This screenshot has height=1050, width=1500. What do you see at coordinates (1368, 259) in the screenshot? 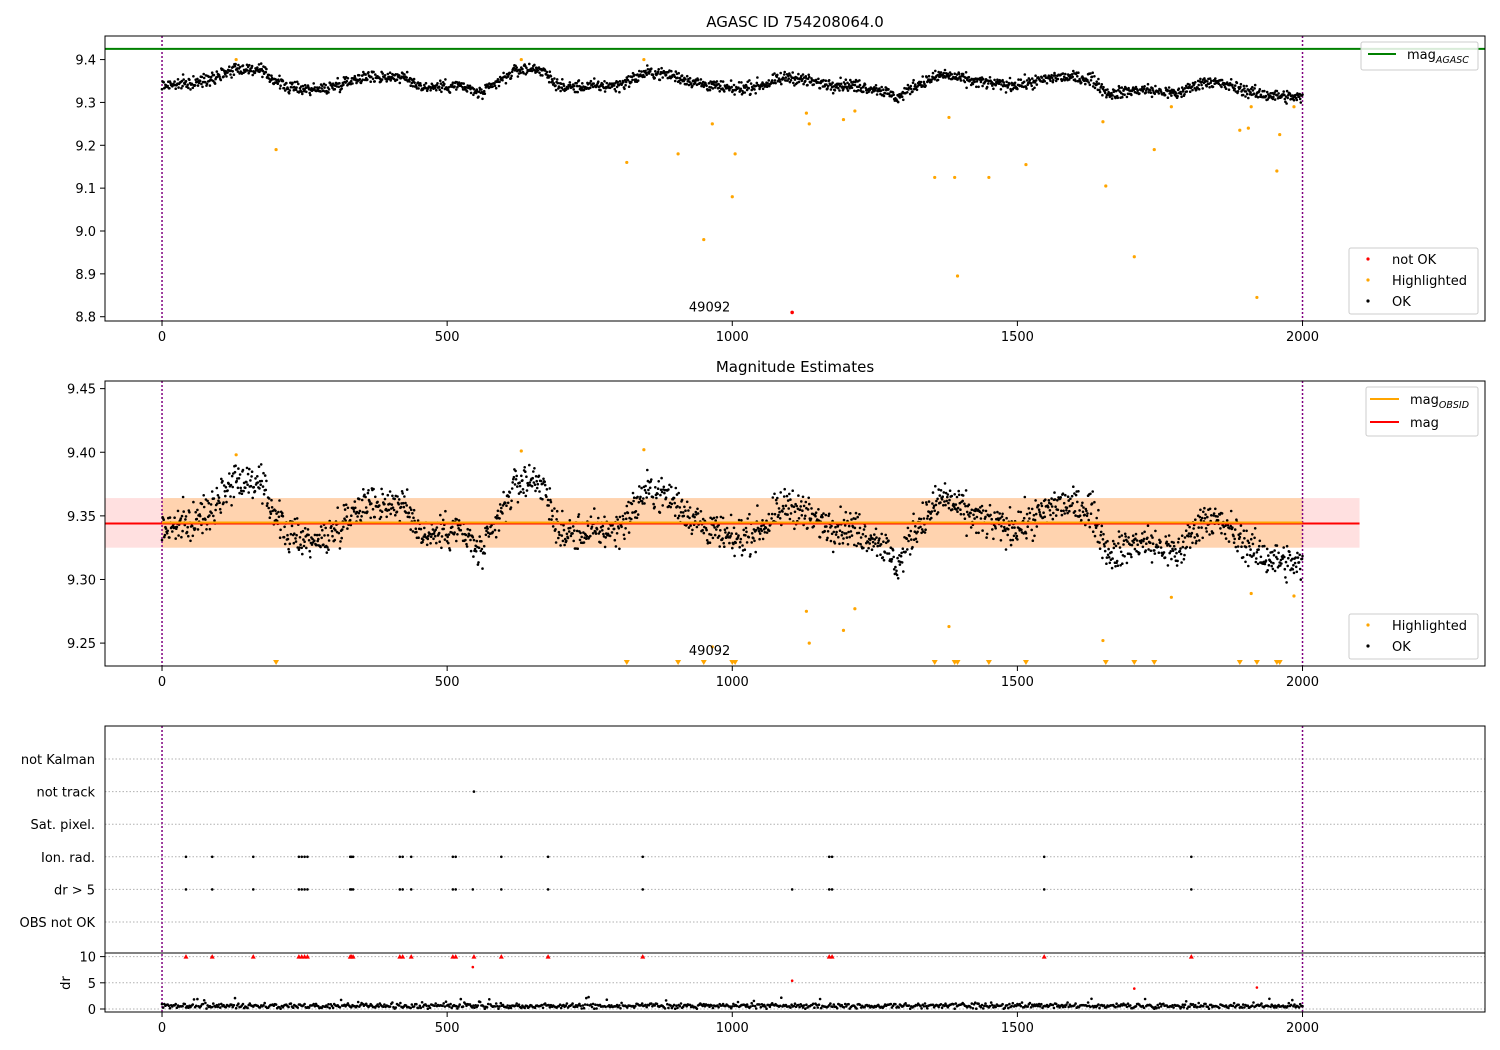
I see `legend-marker-not-ok` at bounding box center [1368, 259].